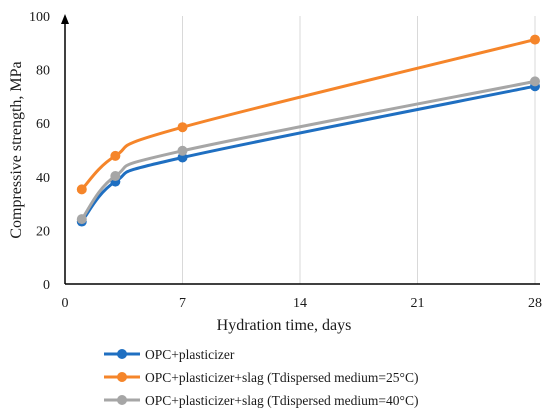 Image resolution: width=550 pixels, height=414 pixels. What do you see at coordinates (43, 124) in the screenshot?
I see `y-tick-label: 60` at bounding box center [43, 124].